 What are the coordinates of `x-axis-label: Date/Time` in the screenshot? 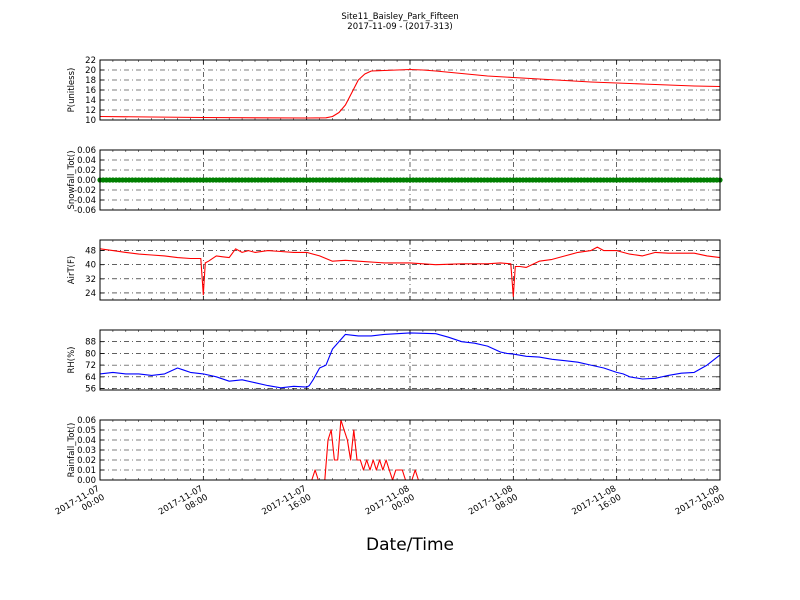 It's located at (410, 545).